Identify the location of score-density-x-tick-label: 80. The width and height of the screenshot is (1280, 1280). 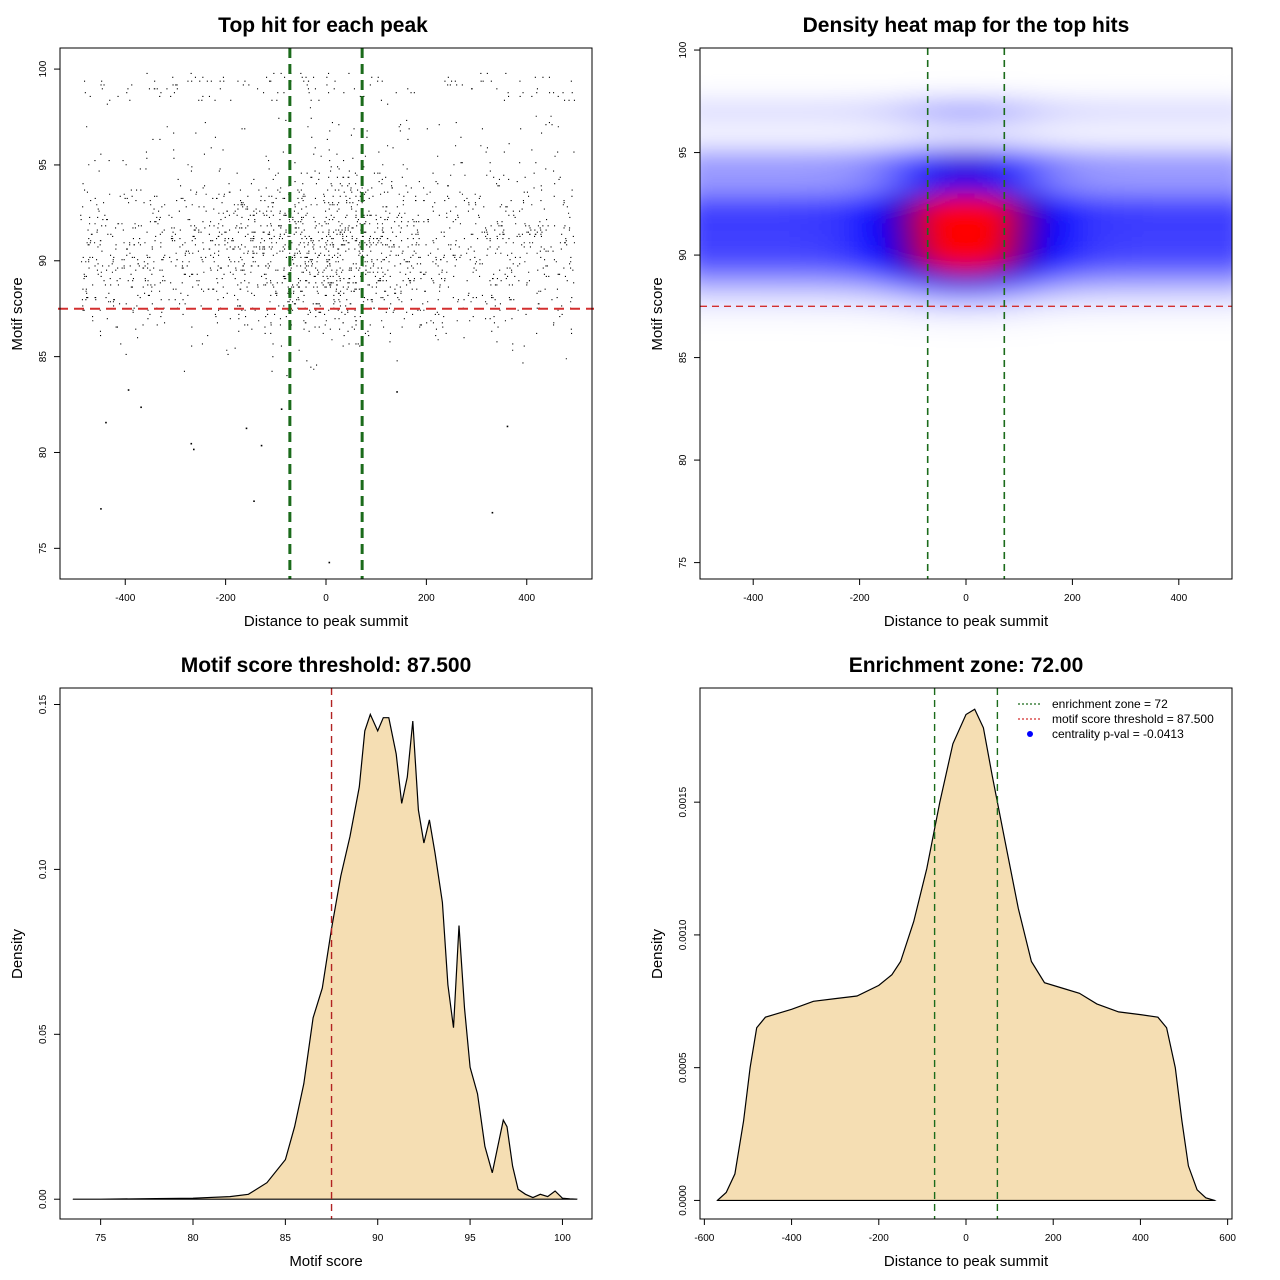
(193, 1238).